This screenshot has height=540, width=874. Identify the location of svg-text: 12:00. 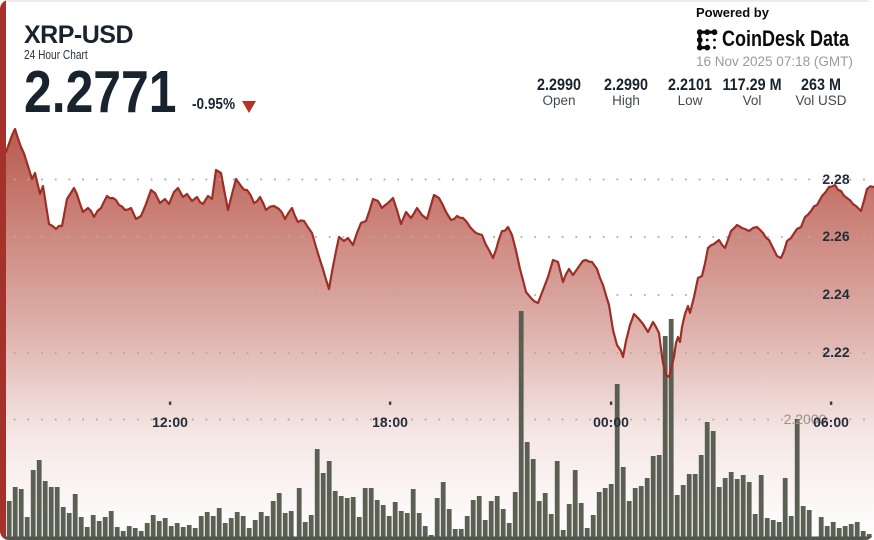
(170, 422).